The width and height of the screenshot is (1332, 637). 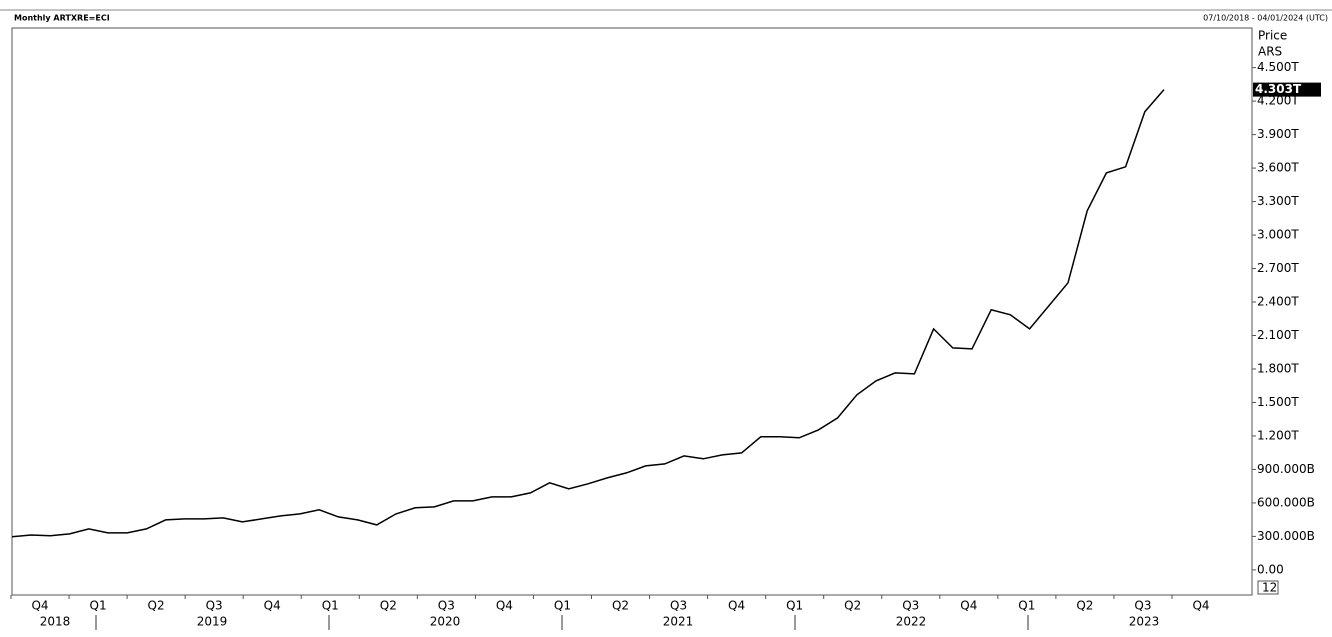 I want to click on chart-title: Monthly ARTXRE=ECI, so click(x=62, y=18).